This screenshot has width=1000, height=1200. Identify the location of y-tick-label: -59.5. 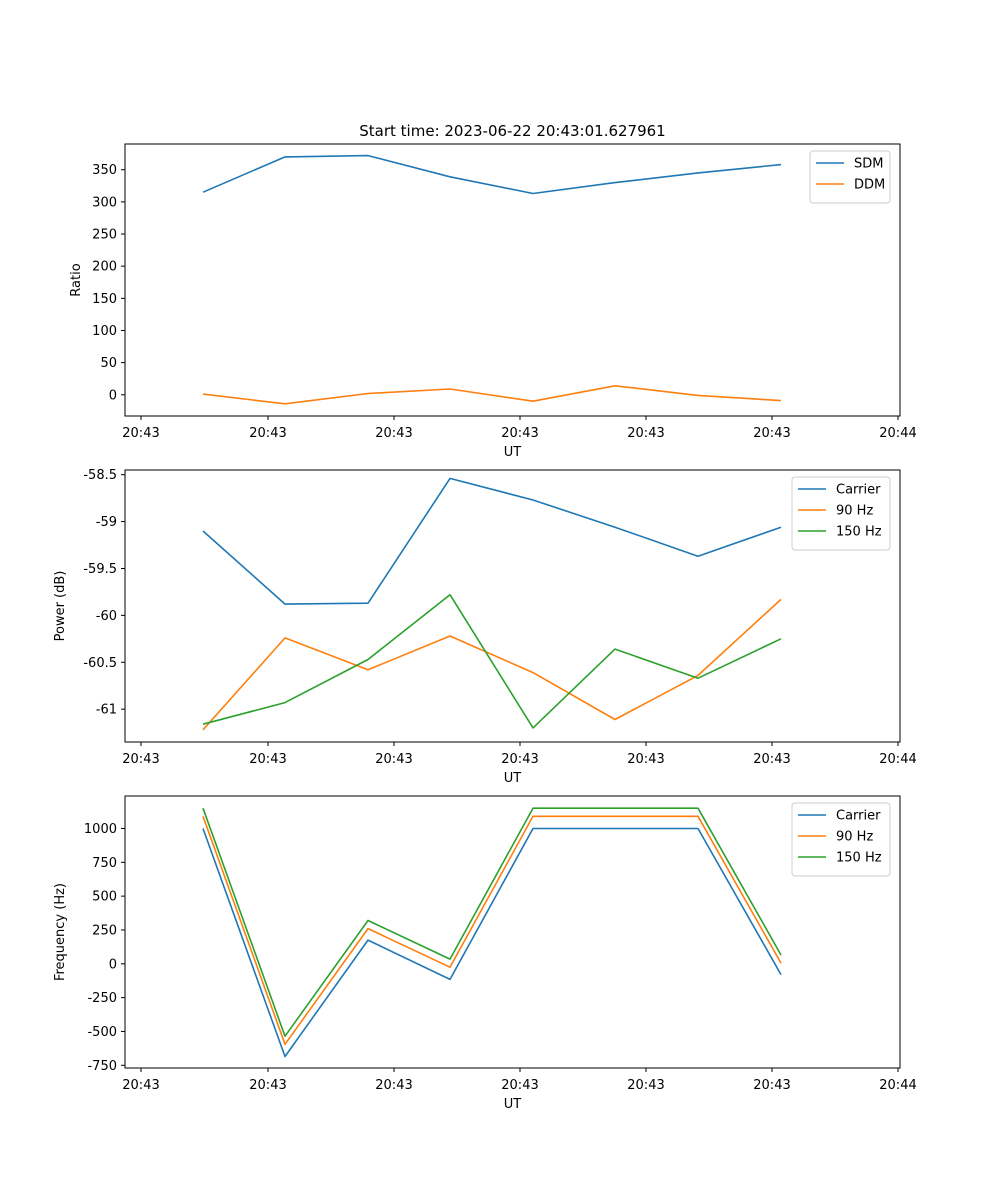
(100, 569).